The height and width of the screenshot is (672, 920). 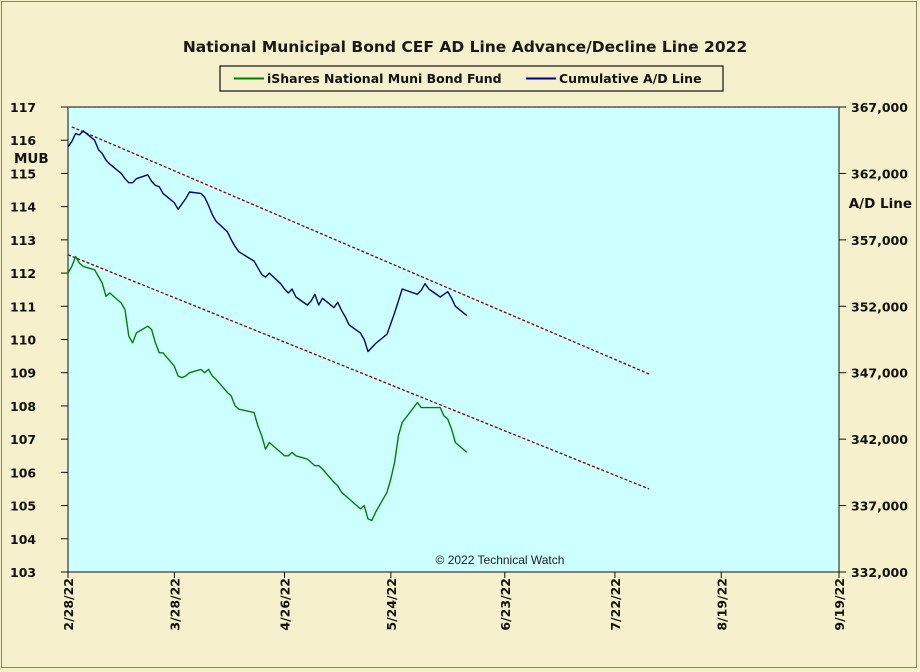 What do you see at coordinates (879, 572) in the screenshot?
I see `right-tick-label: 332,000` at bounding box center [879, 572].